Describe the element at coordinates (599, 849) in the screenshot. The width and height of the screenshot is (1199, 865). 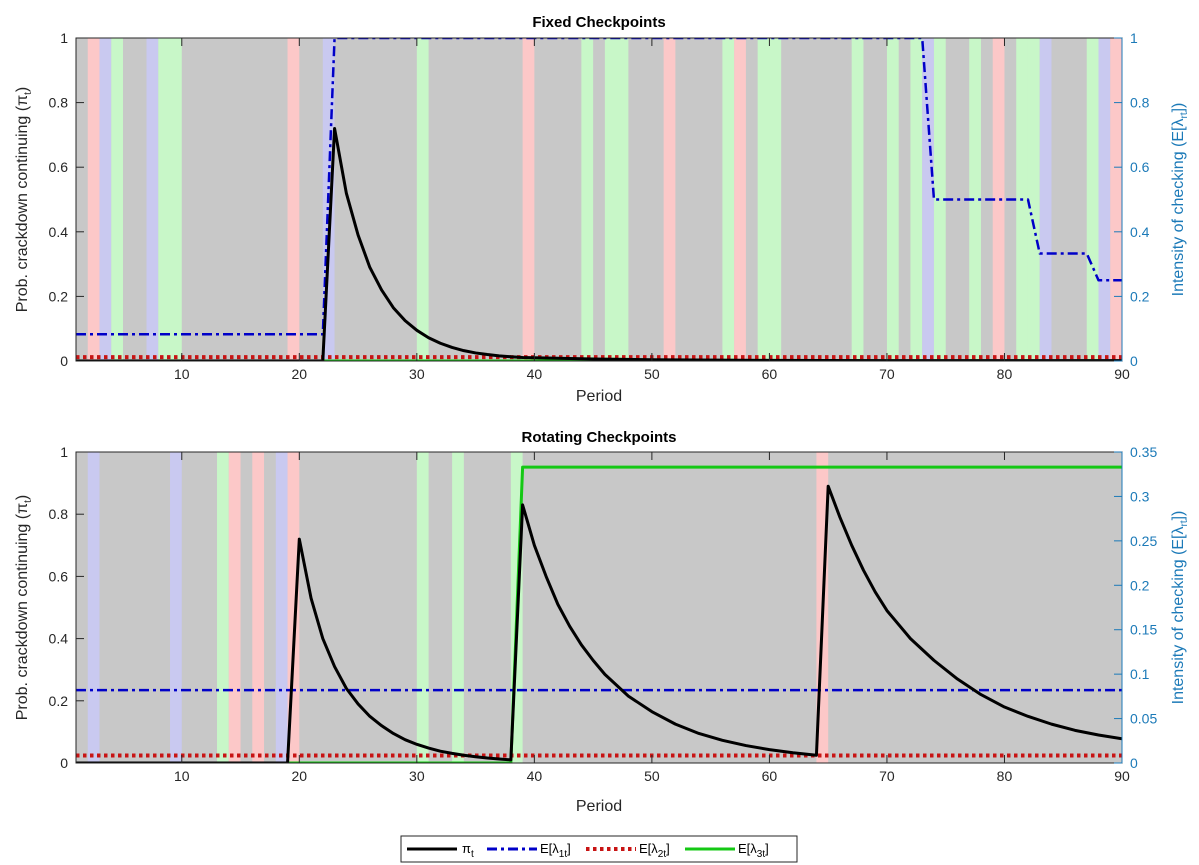
I see `legend: πt E[λ1t] E[λ2t] E[λ3t]` at that location.